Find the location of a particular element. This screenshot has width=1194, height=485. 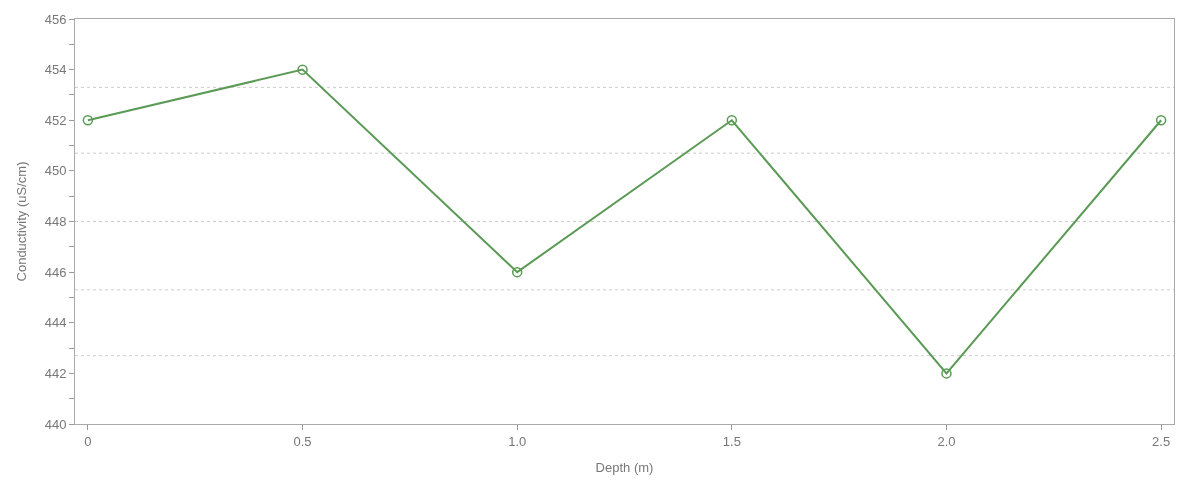

y-tick-label: 440 is located at coordinates (55, 424).